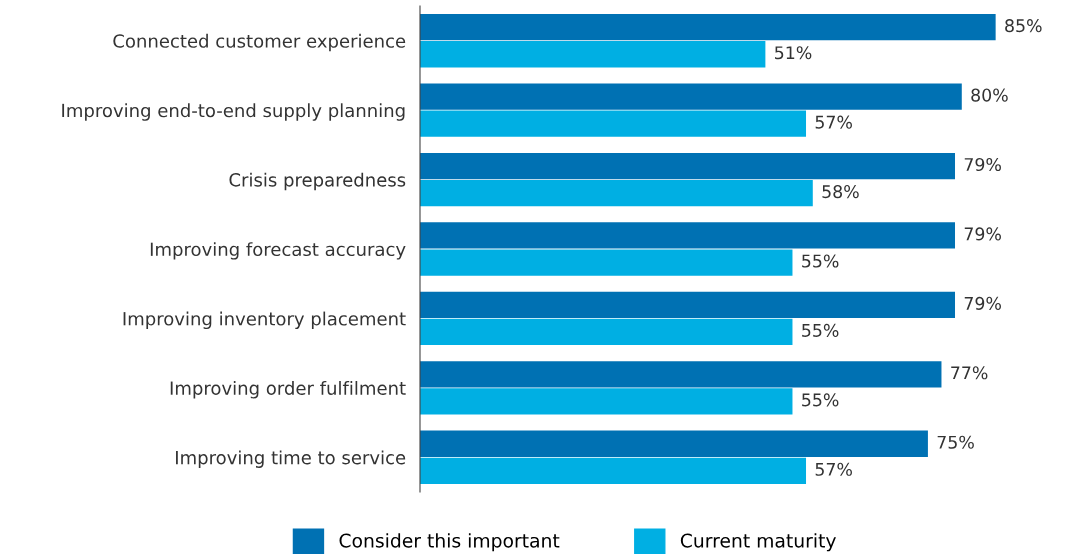  What do you see at coordinates (233, 112) in the screenshot?
I see `y-tick-label: Improving end-to-end supply planning` at bounding box center [233, 112].